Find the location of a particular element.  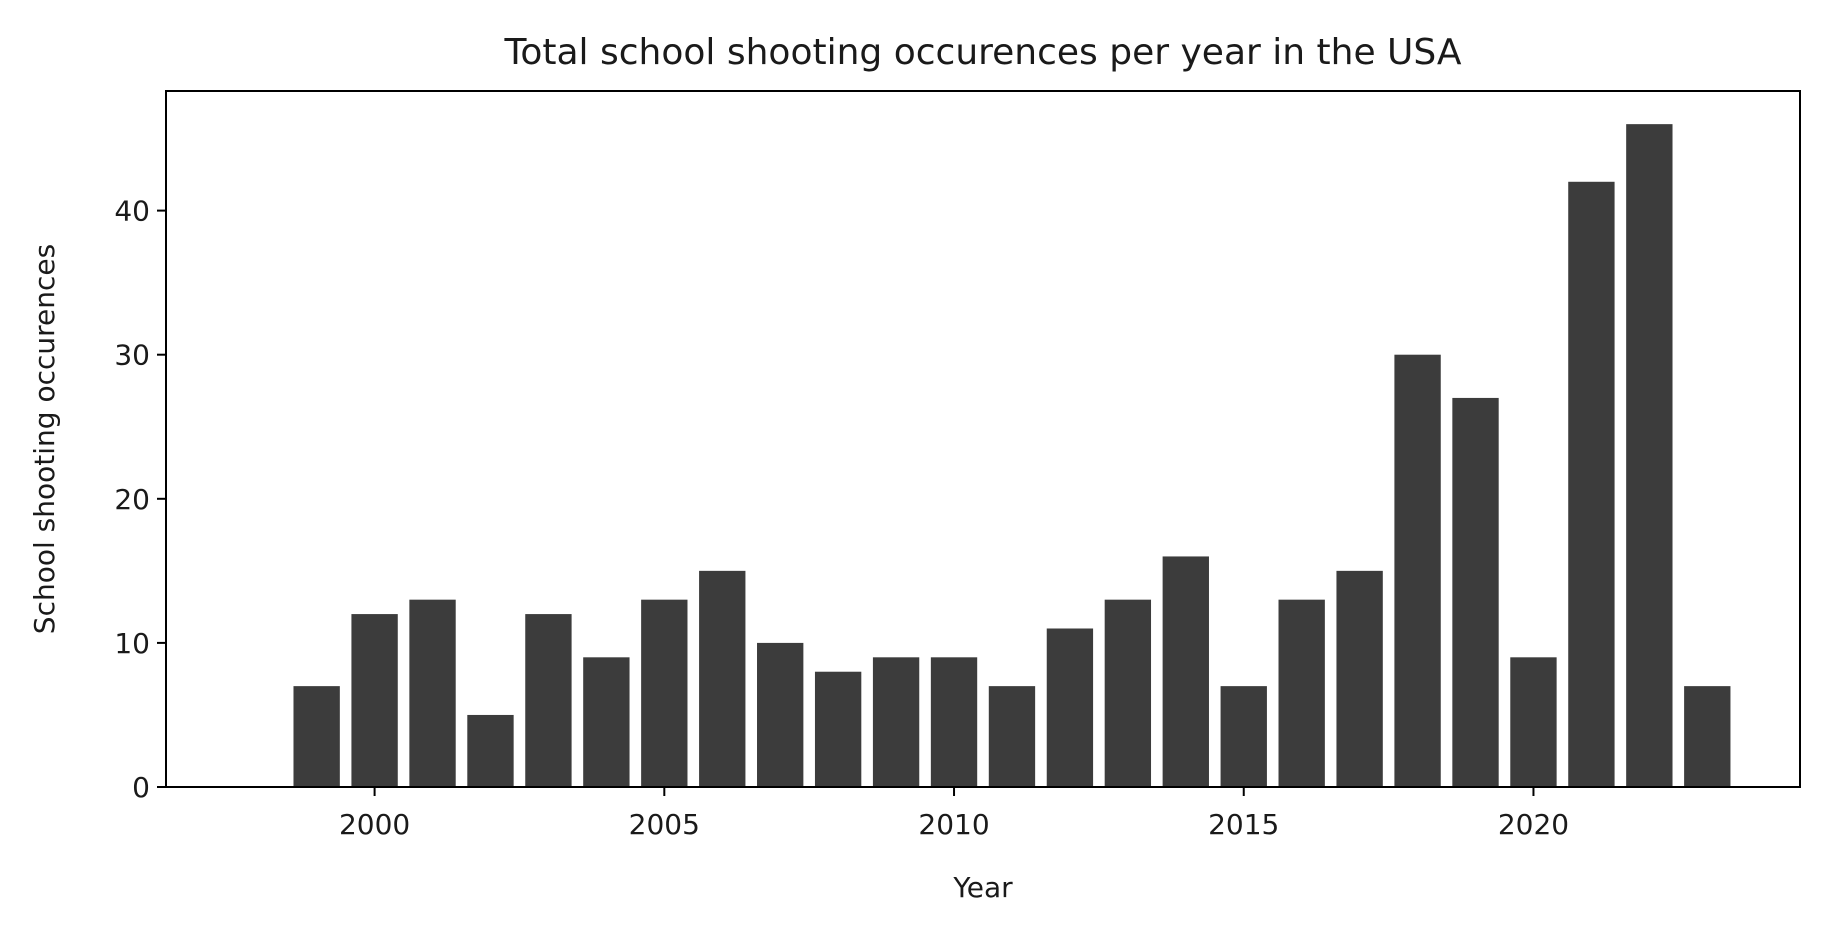

bar-2005 is located at coordinates (664, 693).